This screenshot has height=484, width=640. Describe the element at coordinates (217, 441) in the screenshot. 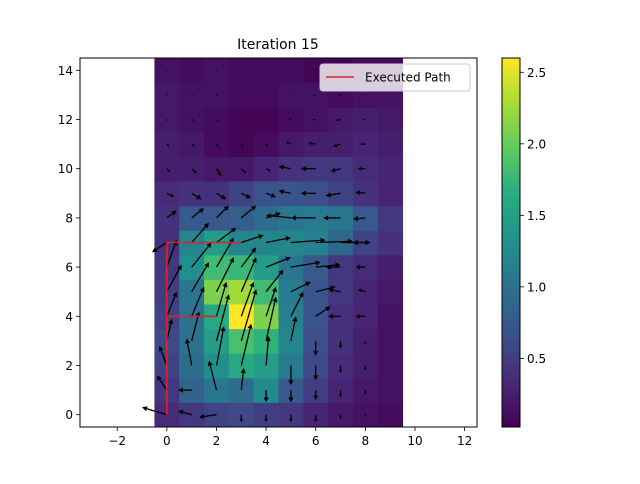

I see `x-tick-label: 2` at that location.